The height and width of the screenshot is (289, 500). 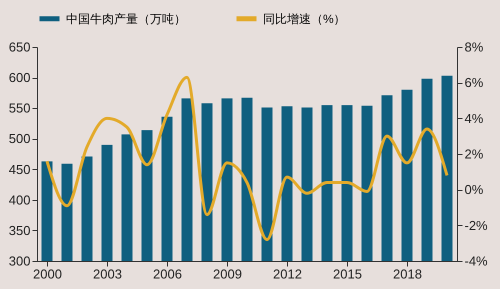 What do you see at coordinates (474, 118) in the screenshot?
I see `y2-tick-label: 4%` at bounding box center [474, 118].